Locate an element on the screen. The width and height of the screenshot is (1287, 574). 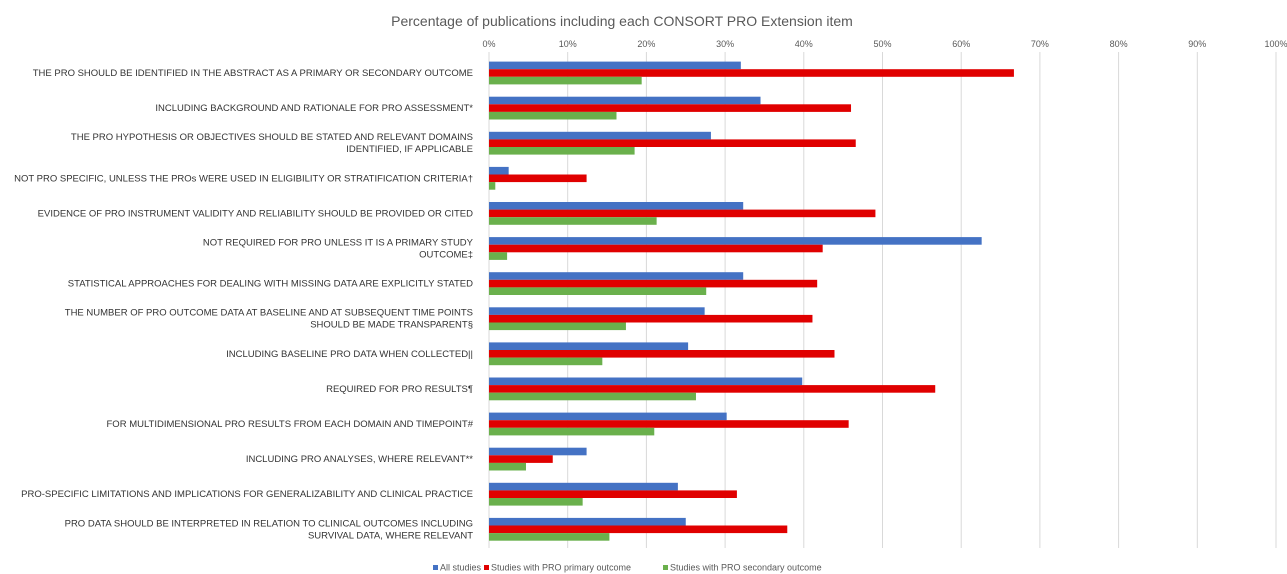
category-label: REQUIRED FOR PRO RESULTS¶ is located at coordinates (399, 389).